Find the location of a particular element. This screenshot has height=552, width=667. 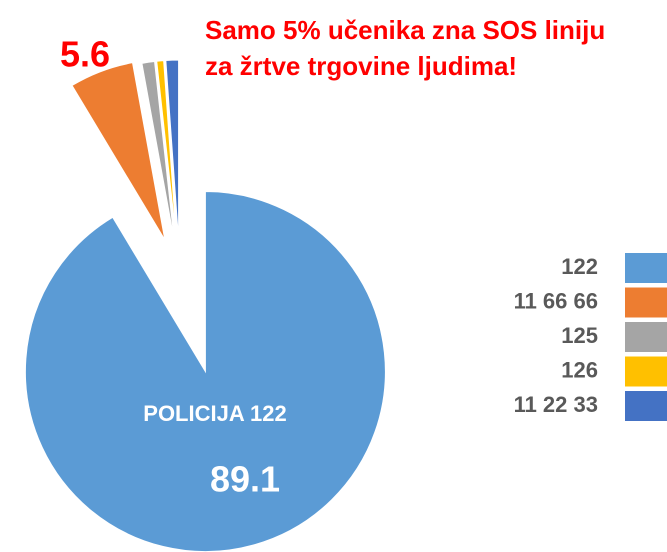

legend-label: 126 is located at coordinates (579, 369).